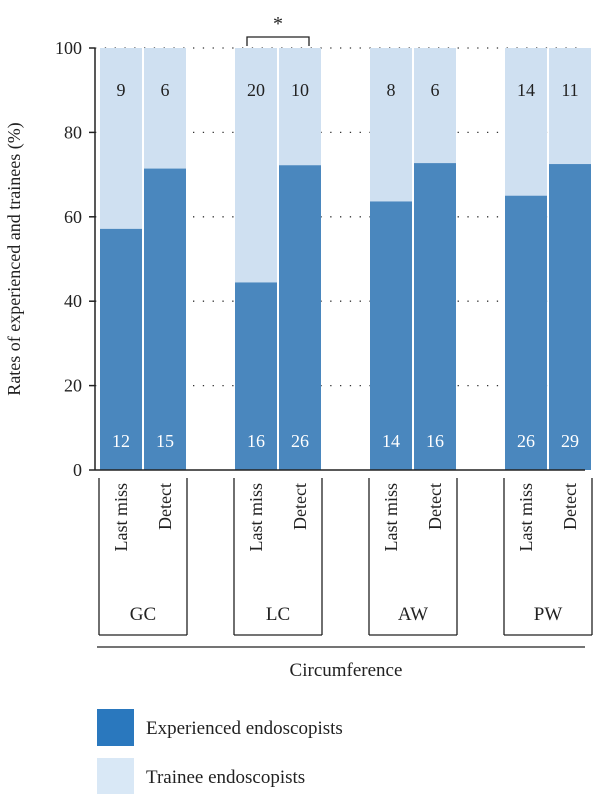 Image resolution: width=600 pixels, height=794 pixels. I want to click on count-label-trainee: 8, so click(391, 90).